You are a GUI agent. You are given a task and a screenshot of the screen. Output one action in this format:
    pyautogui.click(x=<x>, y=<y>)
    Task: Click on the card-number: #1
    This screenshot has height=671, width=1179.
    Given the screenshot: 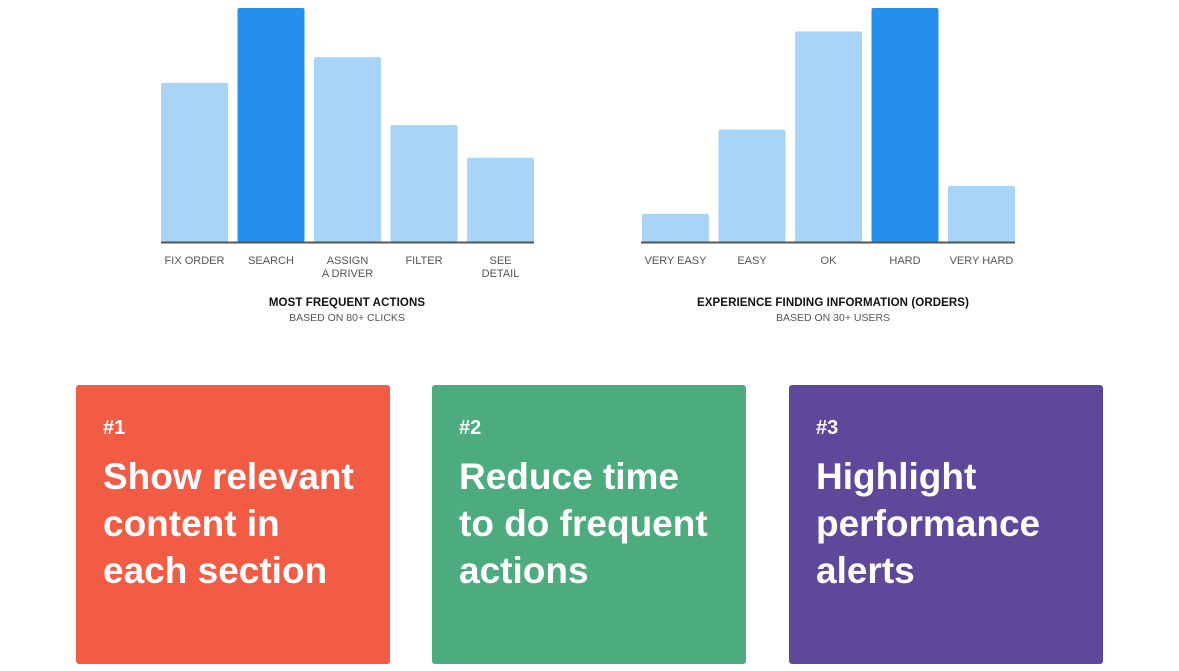 What is the action you would take?
    pyautogui.click(x=114, y=428)
    